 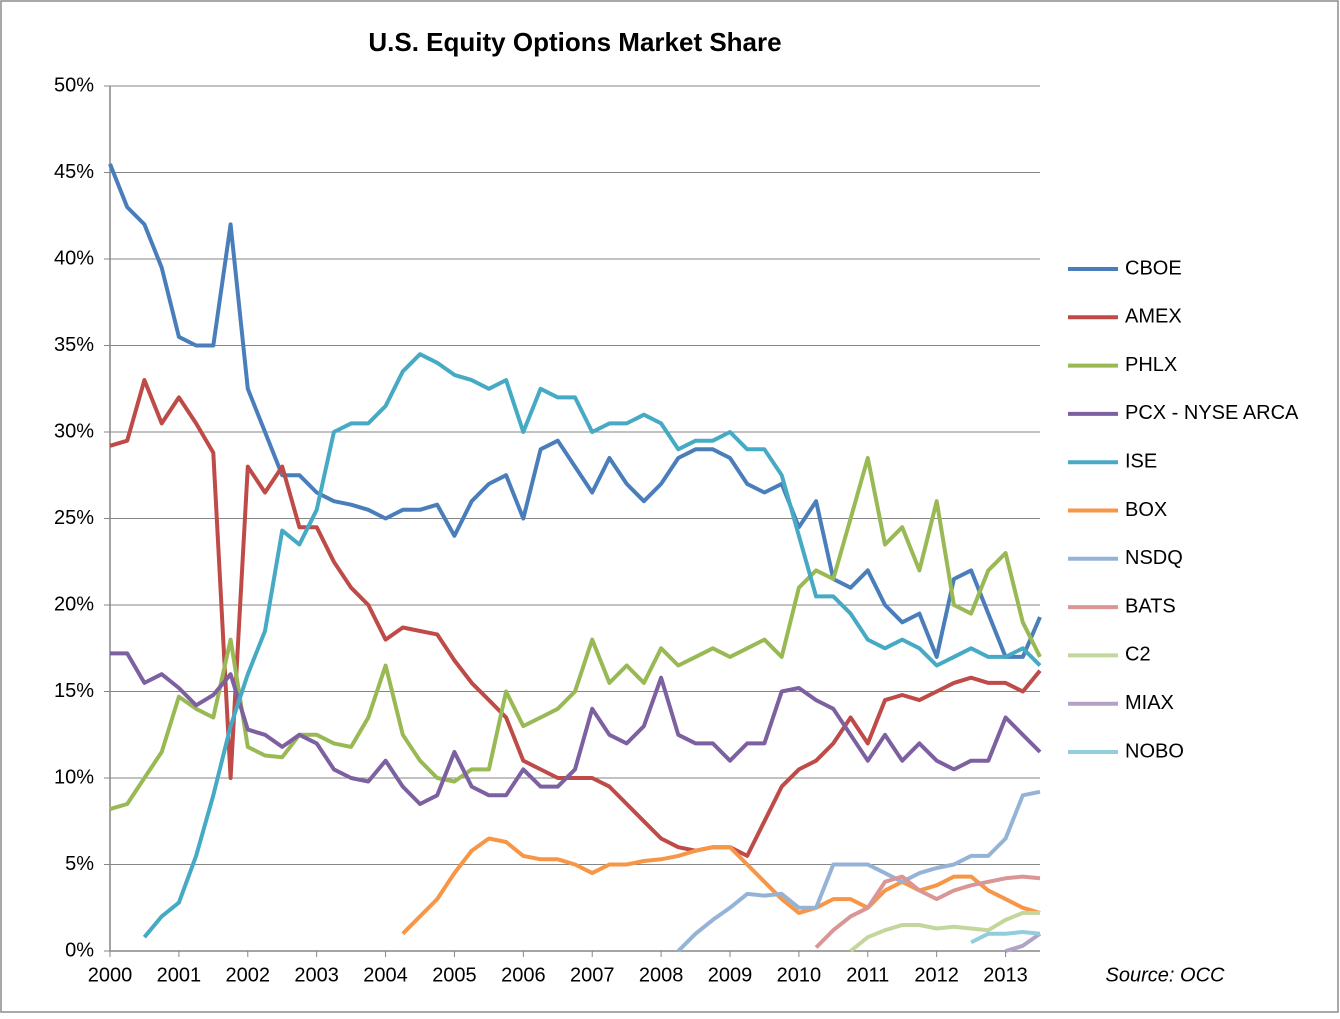 I want to click on x-tick-label: 2005, so click(x=454, y=975).